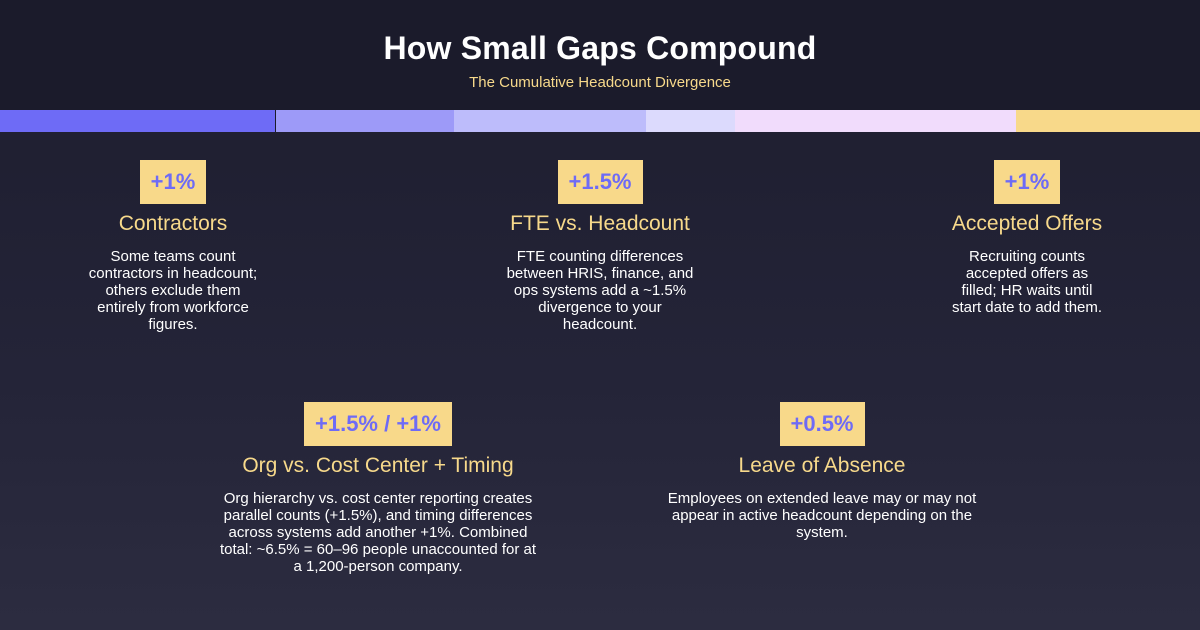  What do you see at coordinates (173, 223) in the screenshot?
I see `card-title: Contractors` at bounding box center [173, 223].